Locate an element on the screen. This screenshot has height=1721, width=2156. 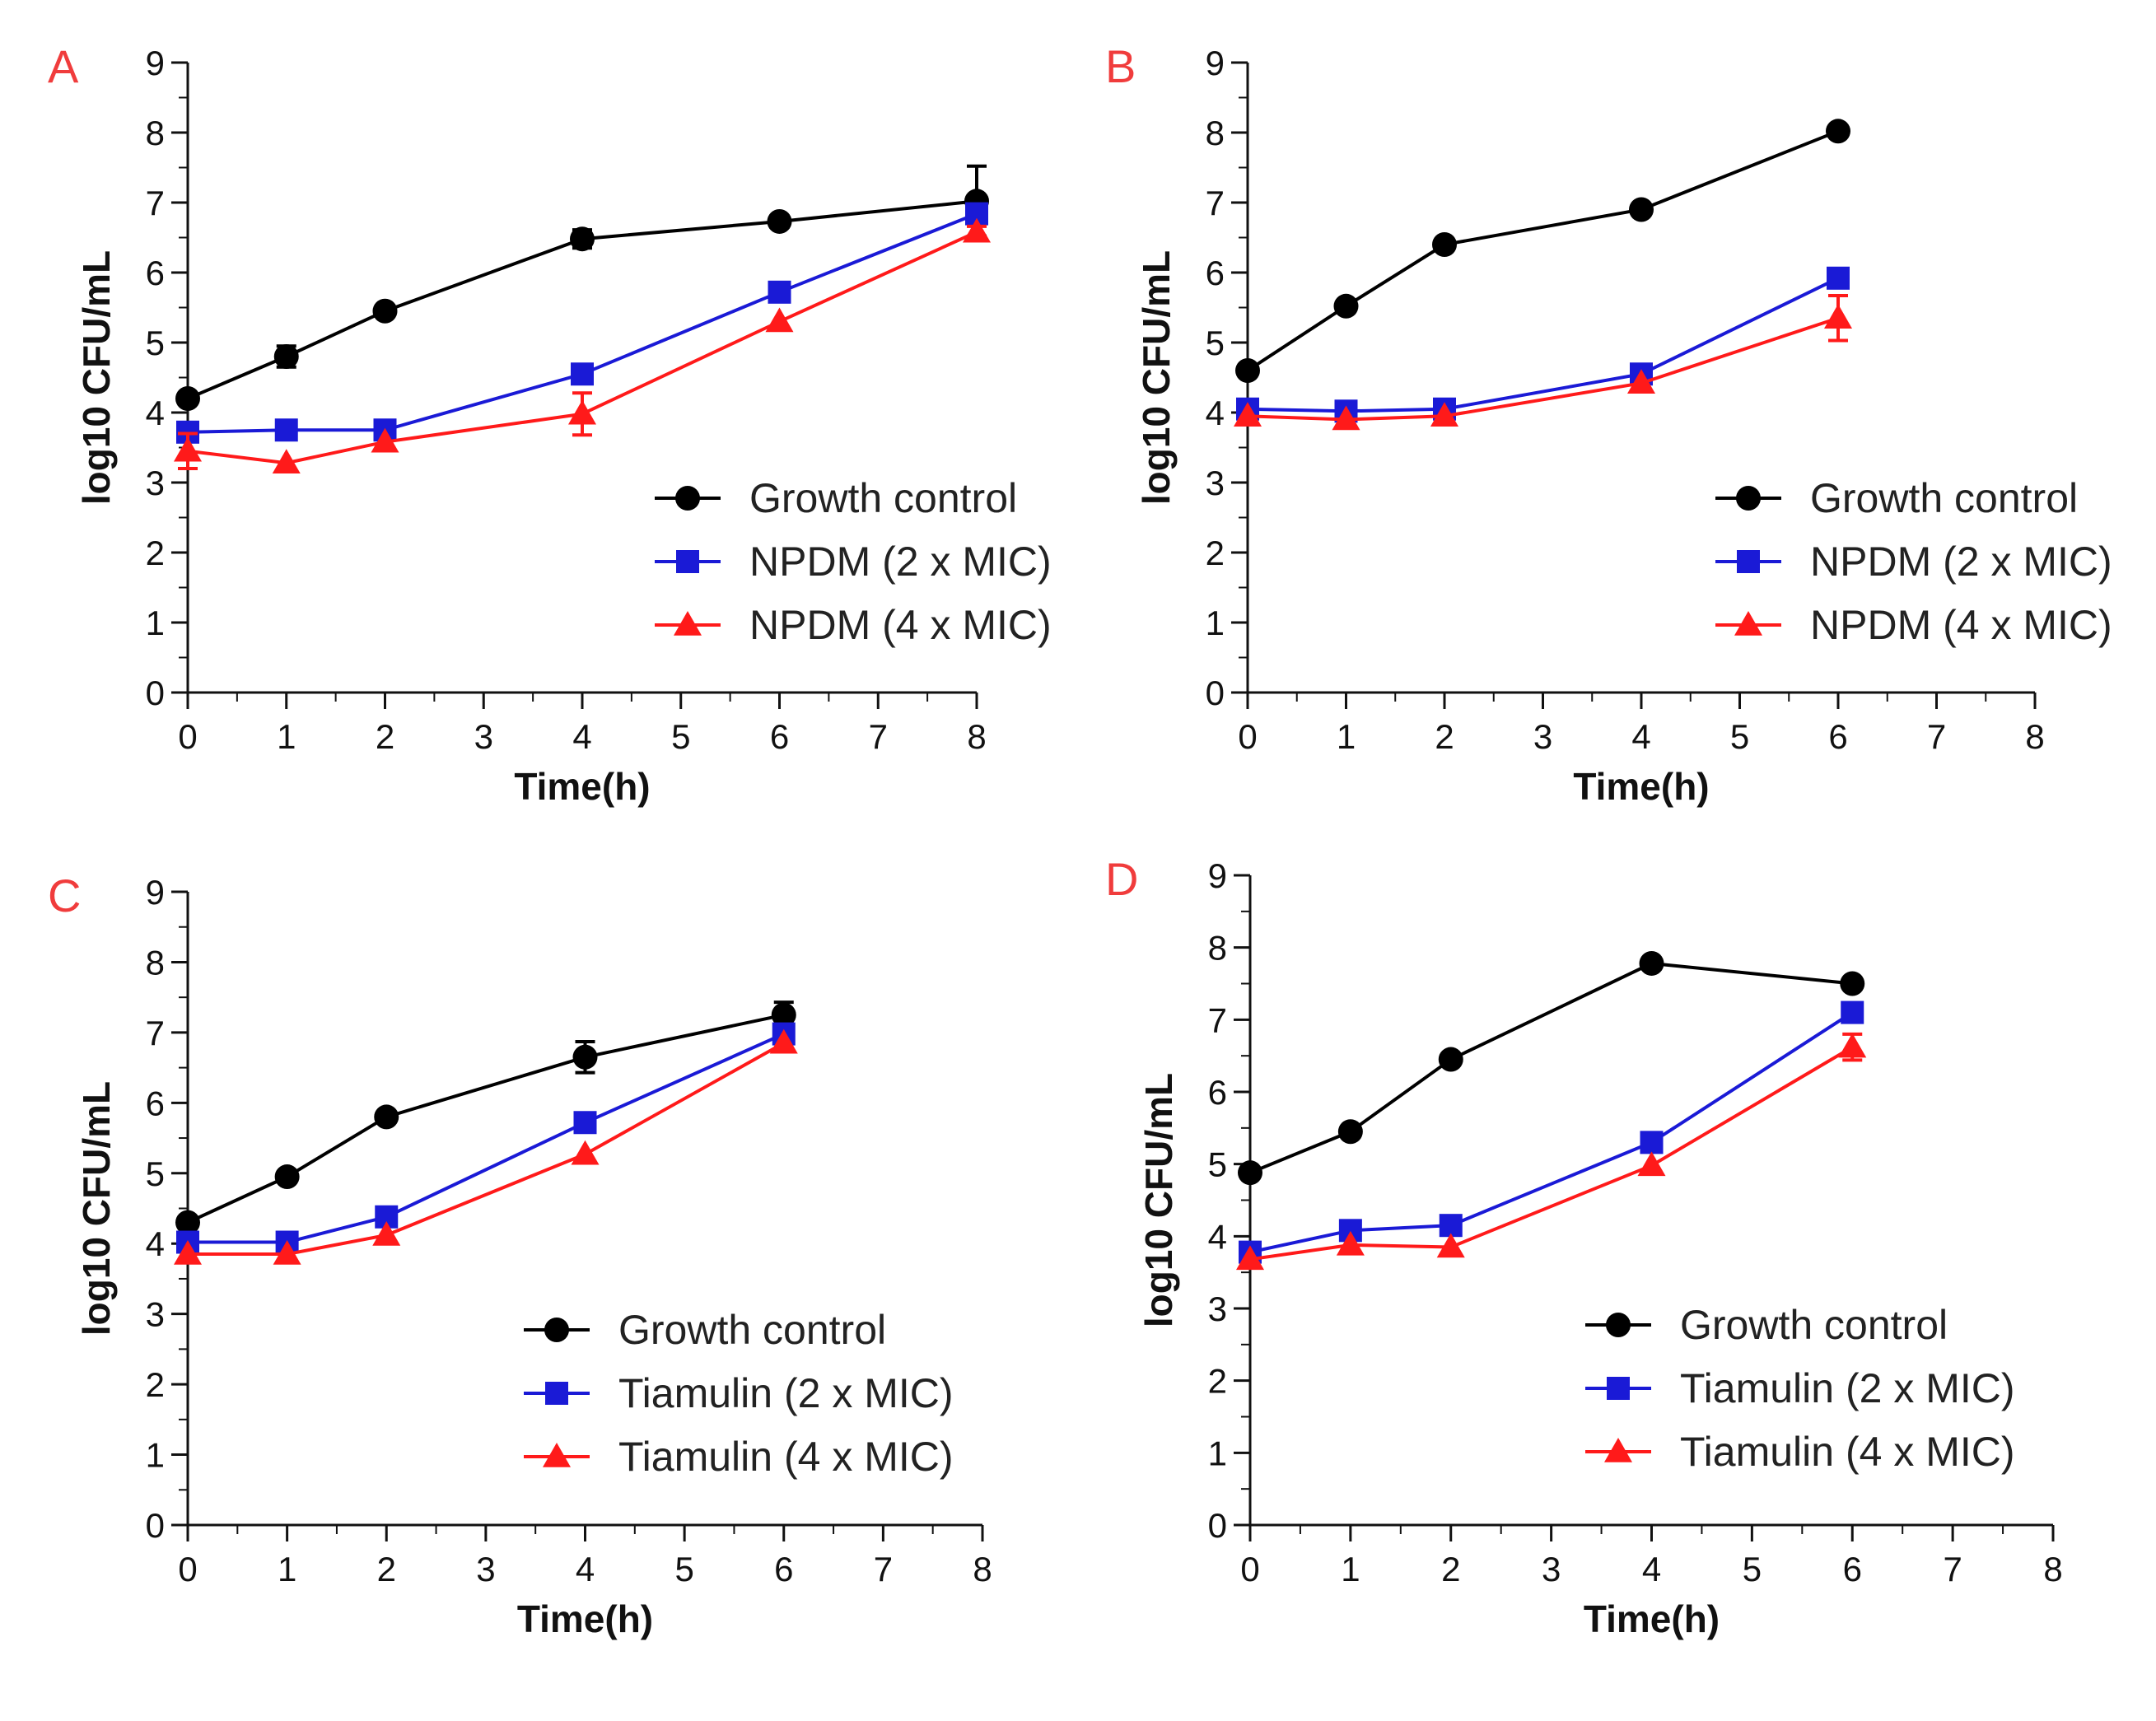
x-axis-title: Time(h) is located at coordinates (1652, 1618).